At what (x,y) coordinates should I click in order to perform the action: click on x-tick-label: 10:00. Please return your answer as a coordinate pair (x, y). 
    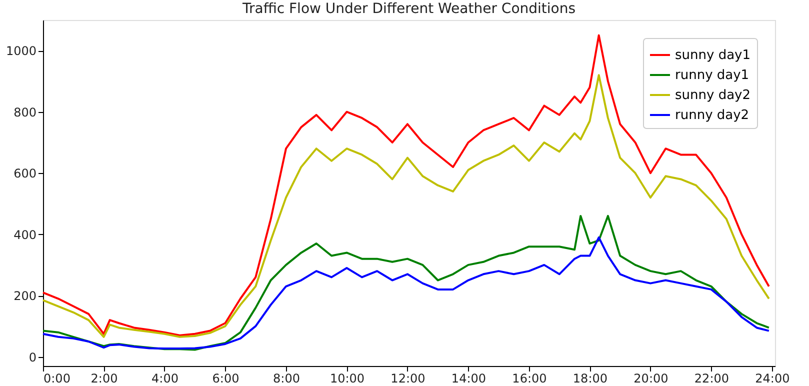
    Looking at the image, I should click on (347, 379).